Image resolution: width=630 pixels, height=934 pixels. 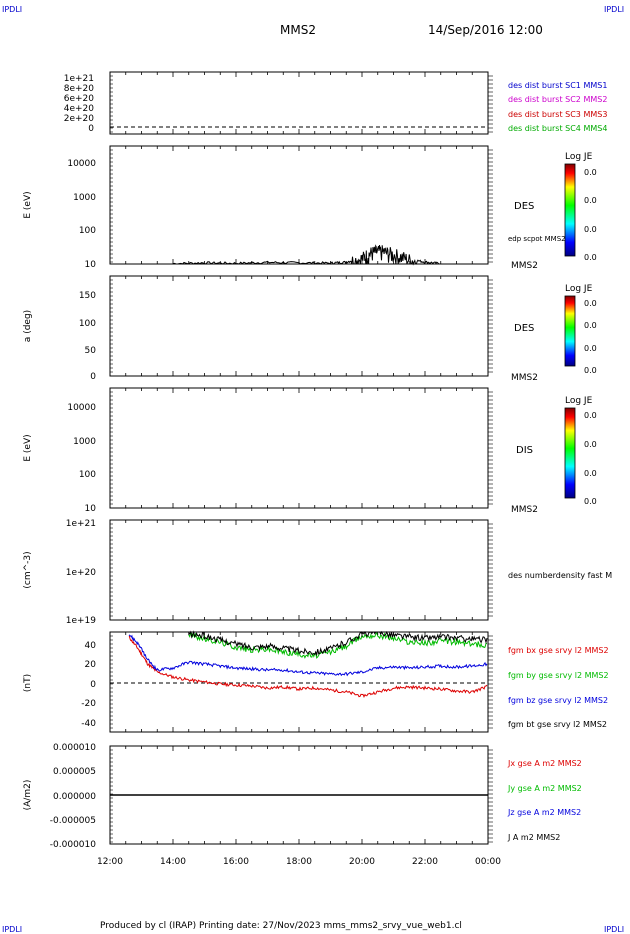 What do you see at coordinates (362, 862) in the screenshot?
I see `xtick-5: 20:00` at bounding box center [362, 862].